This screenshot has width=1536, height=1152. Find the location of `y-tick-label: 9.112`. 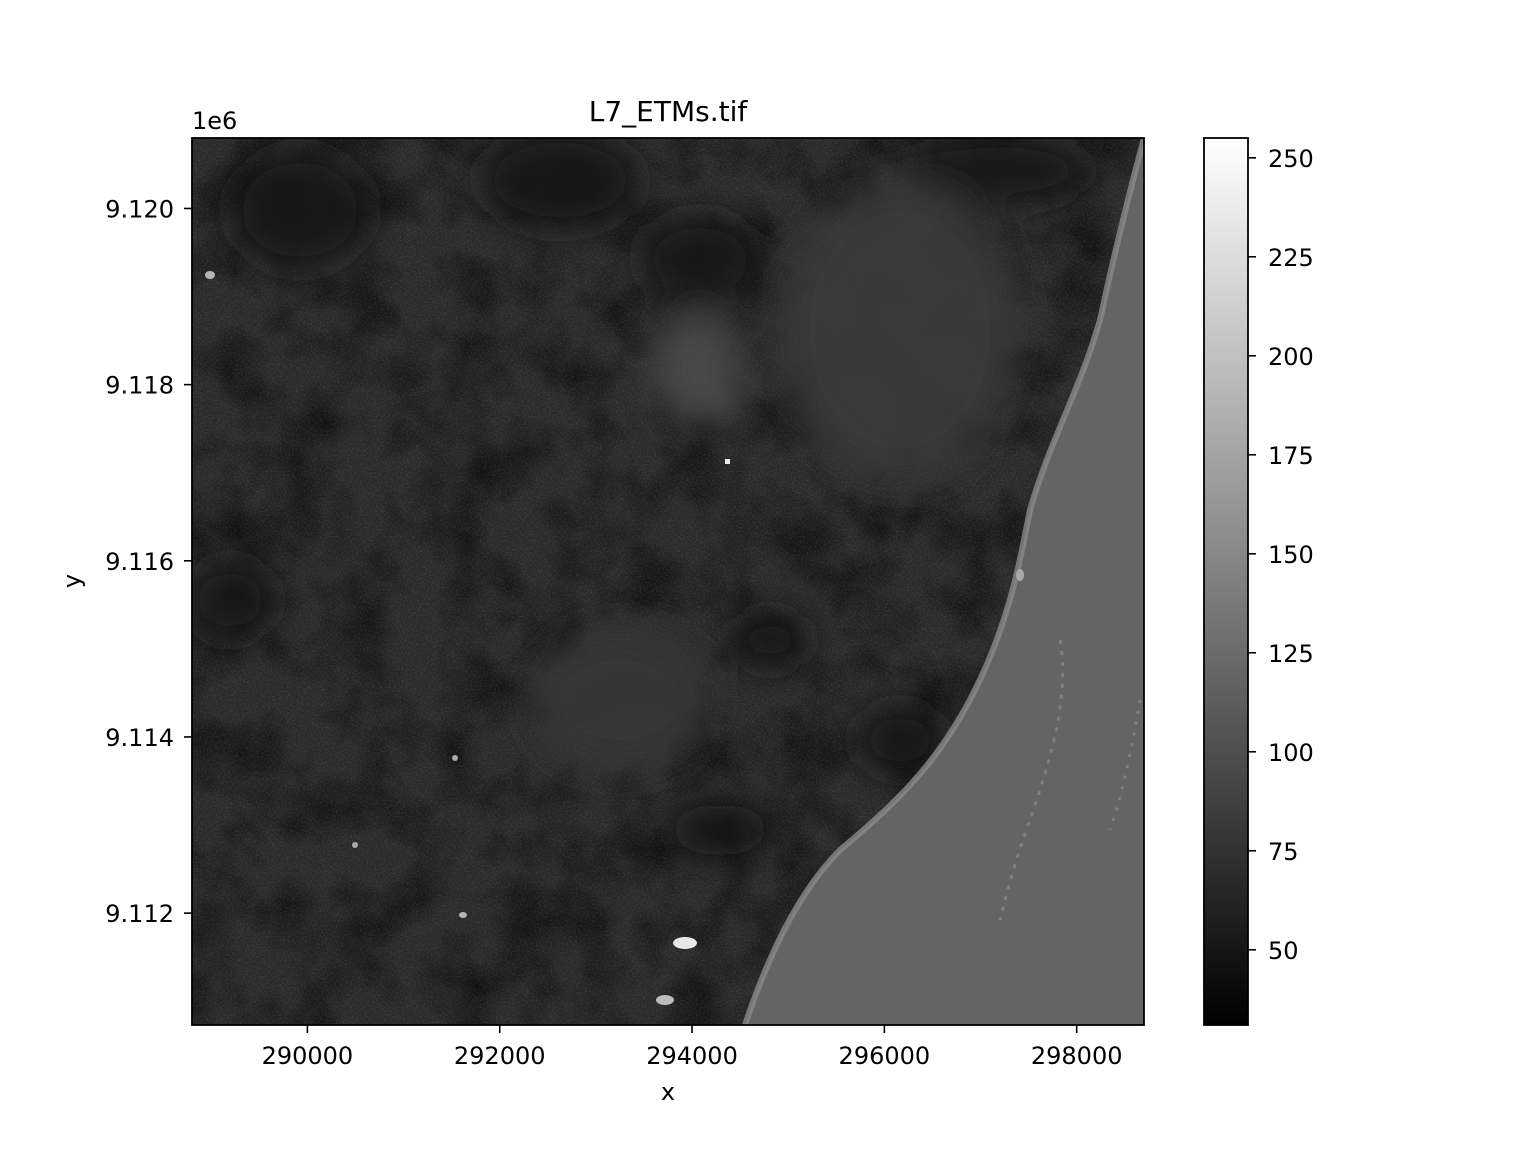

y-tick-label: 9.112 is located at coordinates (139, 914).